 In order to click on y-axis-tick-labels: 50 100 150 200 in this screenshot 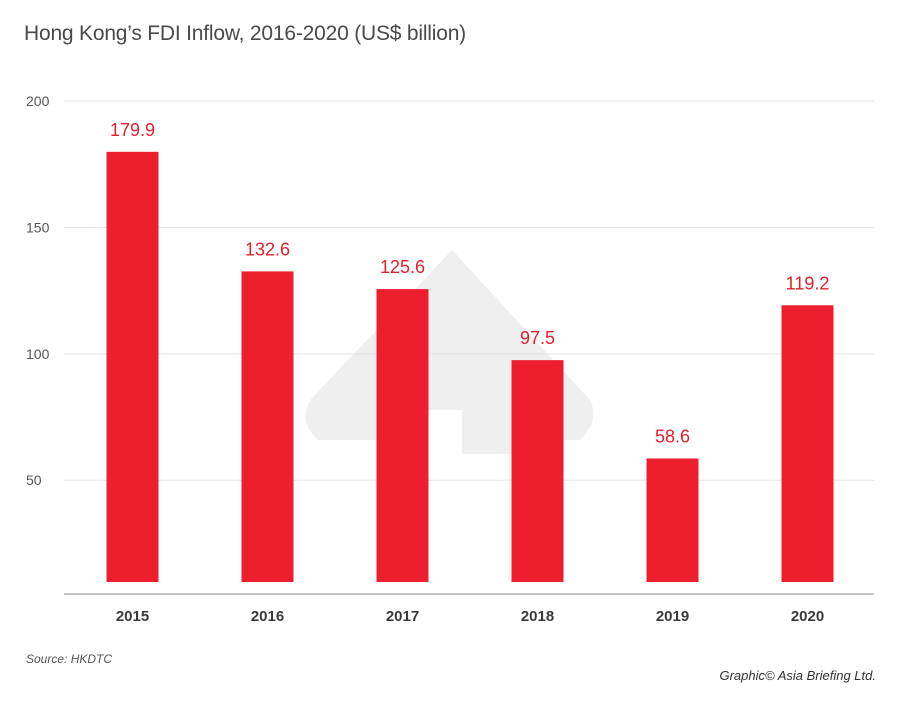, I will do `click(38, 290)`.